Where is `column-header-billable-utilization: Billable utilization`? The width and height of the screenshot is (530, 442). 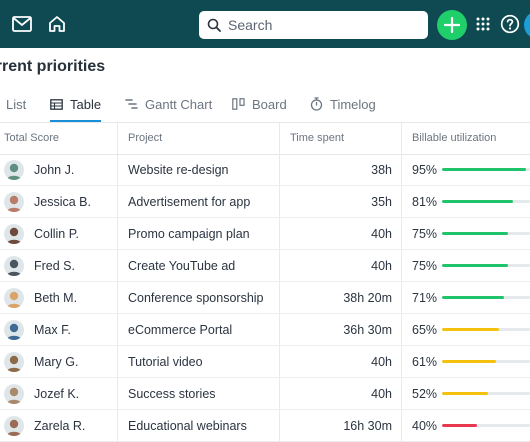 column-header-billable-utilization: Billable utilization is located at coordinates (454, 138).